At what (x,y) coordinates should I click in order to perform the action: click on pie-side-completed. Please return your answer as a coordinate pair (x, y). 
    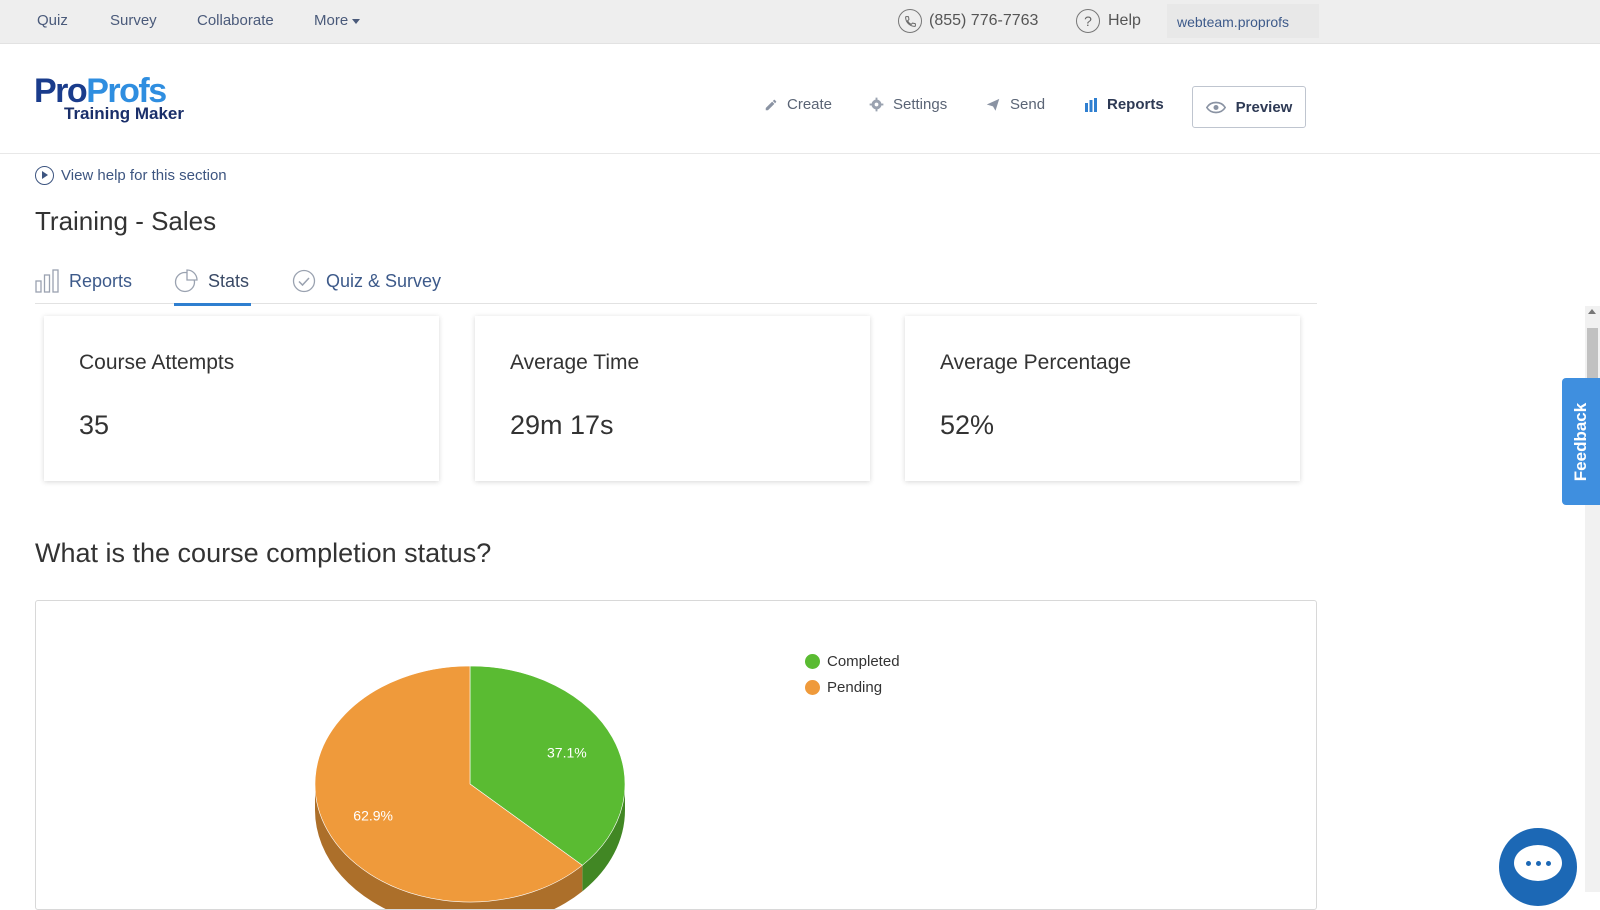
    Looking at the image, I should click on (603, 838).